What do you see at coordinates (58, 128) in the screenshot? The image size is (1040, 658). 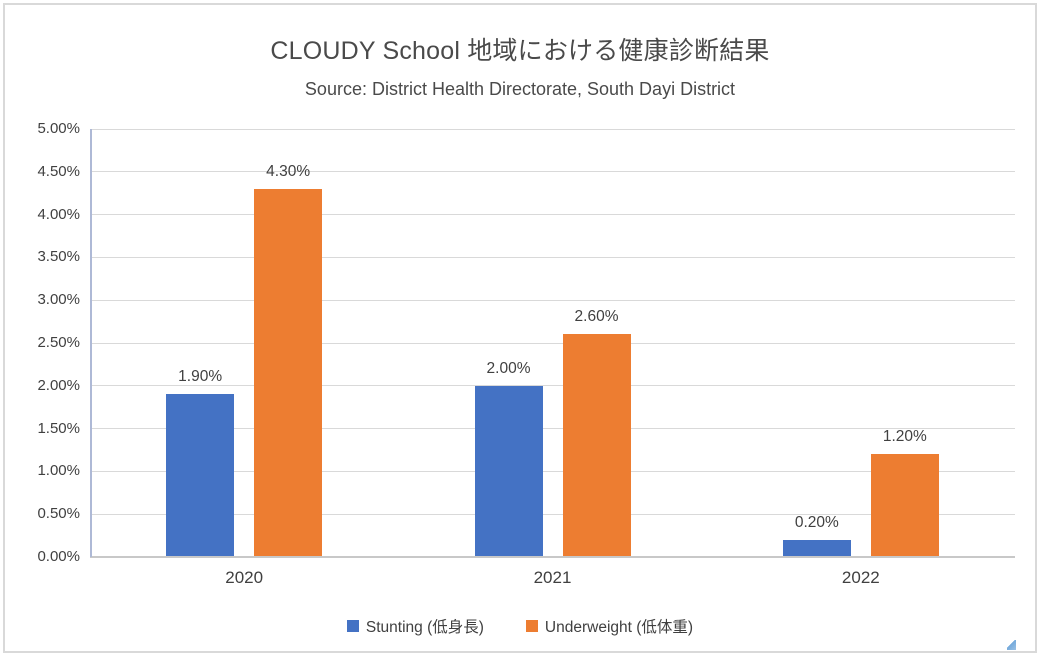 I see `y-axis-tick-label: 5.00%` at bounding box center [58, 128].